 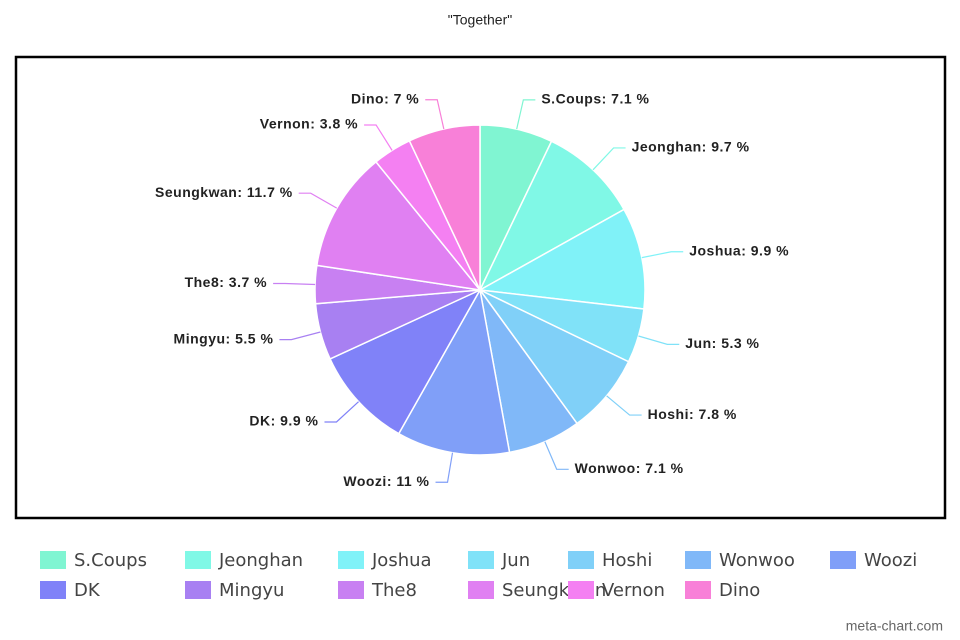 I want to click on data-label: Mingyu: 5.5 %, so click(x=224, y=338).